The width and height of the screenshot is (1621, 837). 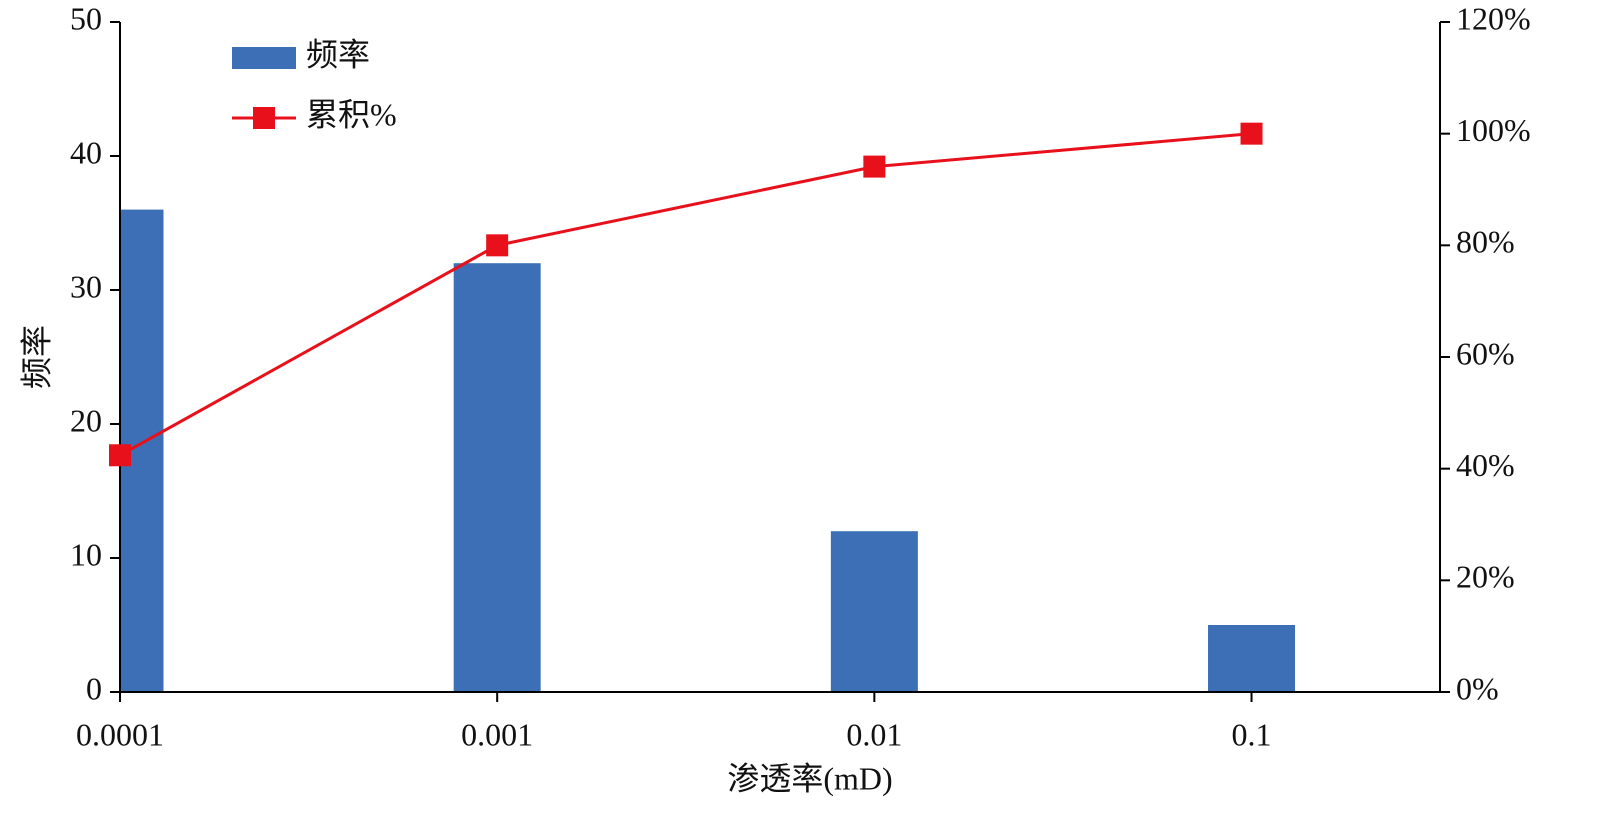 I want to click on y-tick-label: 10, so click(x=86, y=554).